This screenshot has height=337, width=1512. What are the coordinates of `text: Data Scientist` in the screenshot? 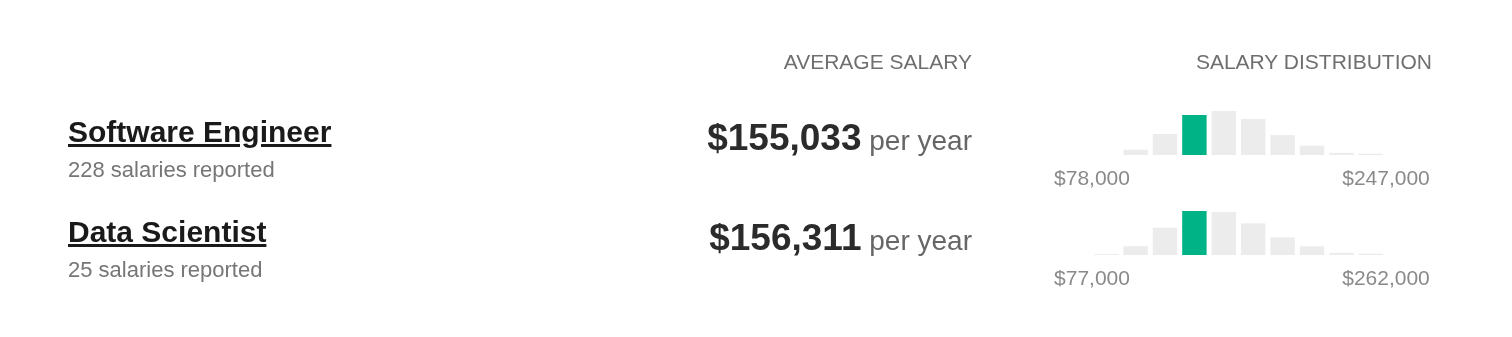 It's located at (167, 232).